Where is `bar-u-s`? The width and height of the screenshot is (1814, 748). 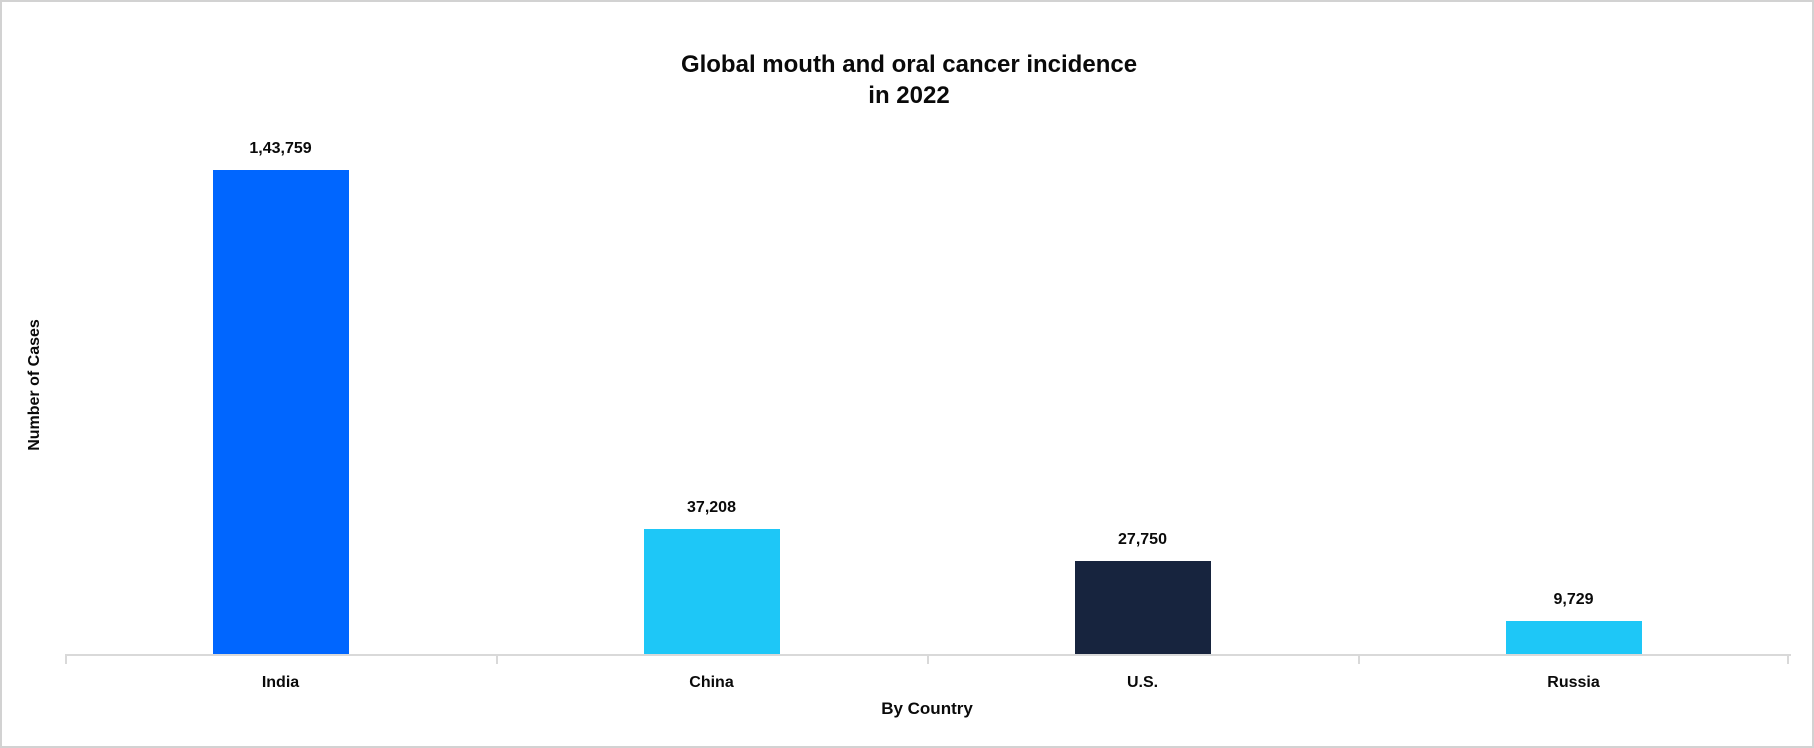
bar-u-s is located at coordinates (1142, 607).